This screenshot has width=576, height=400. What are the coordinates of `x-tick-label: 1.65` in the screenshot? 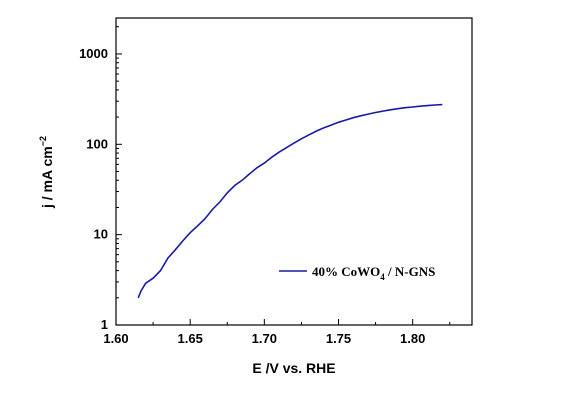 It's located at (190, 338).